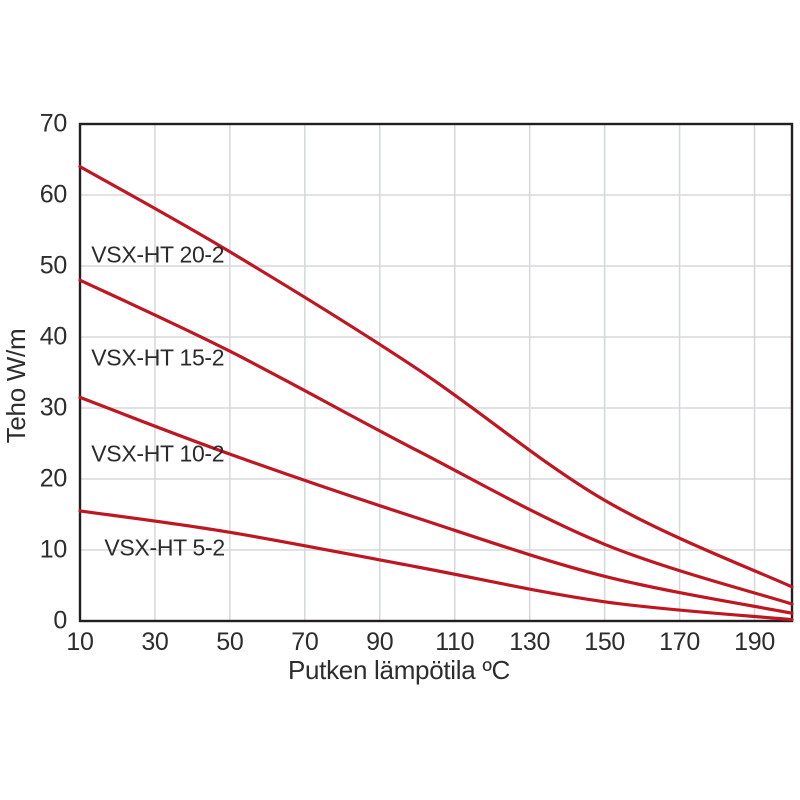  What do you see at coordinates (164, 547) in the screenshot?
I see `curve-label-vsx-ht-5-2: VSX-HT 5-2` at bounding box center [164, 547].